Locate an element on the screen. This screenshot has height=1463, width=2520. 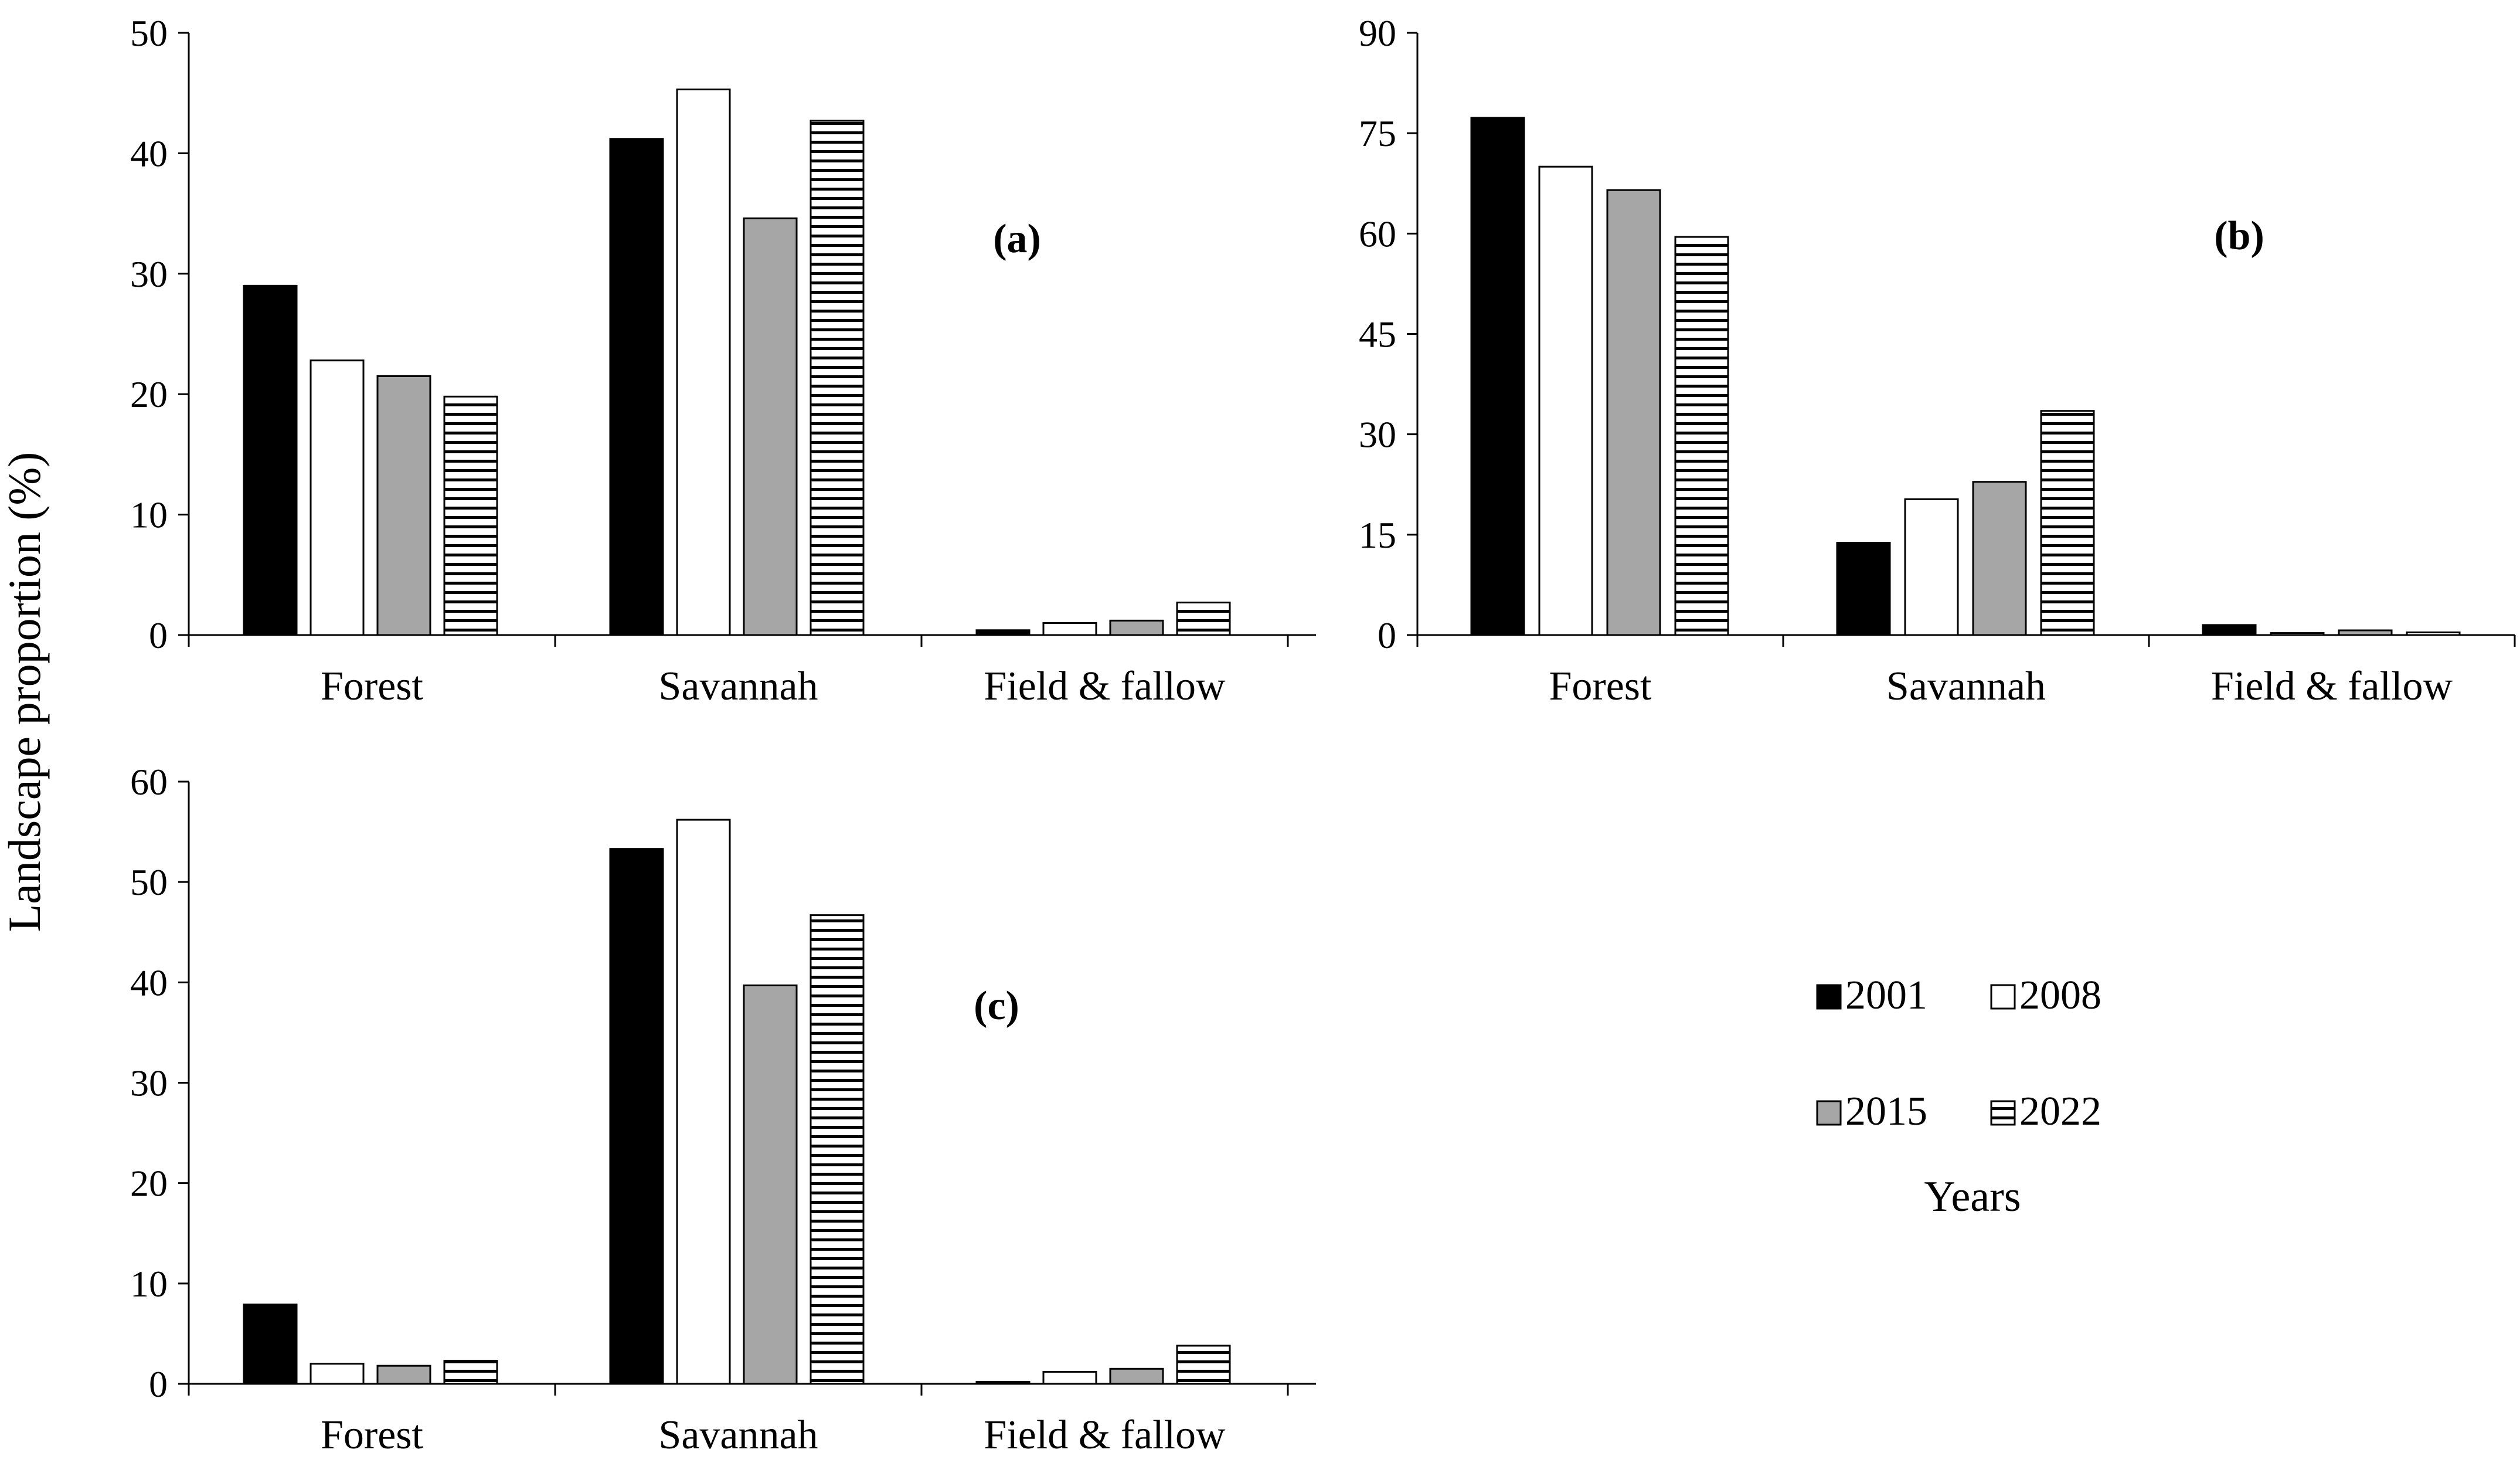
x-tick-label-a-forest: Forest is located at coordinates (373, 686).